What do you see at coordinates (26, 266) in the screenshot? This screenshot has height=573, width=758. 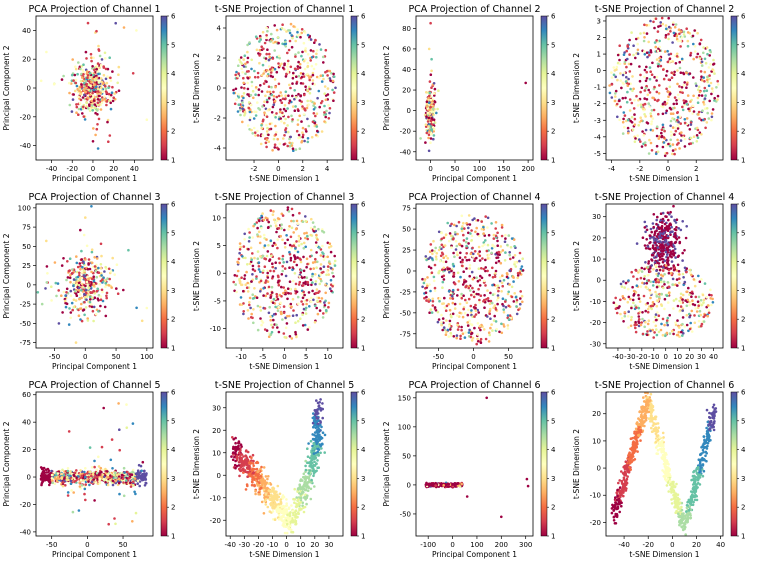 I see `y-tick-label: 25` at bounding box center [26, 266].